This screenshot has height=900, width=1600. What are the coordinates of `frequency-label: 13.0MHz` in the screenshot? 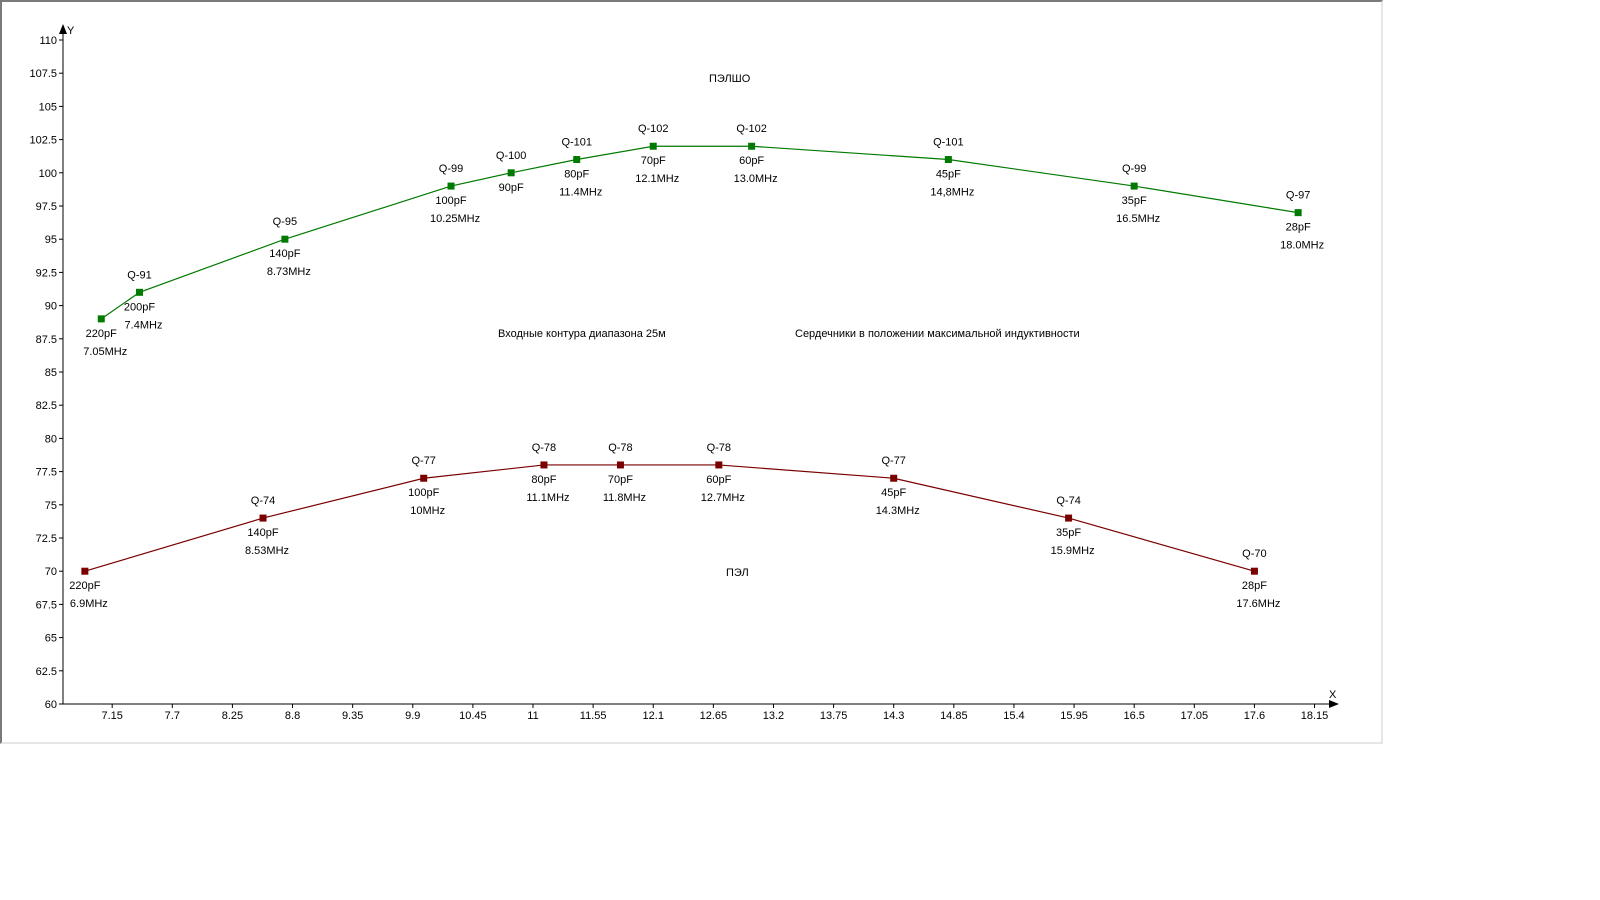 It's located at (756, 179).